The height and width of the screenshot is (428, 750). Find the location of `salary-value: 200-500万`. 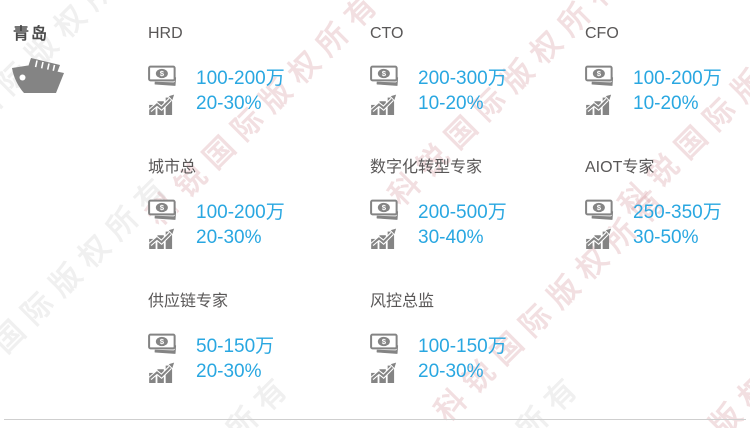

salary-value: 200-500万 is located at coordinates (462, 212).